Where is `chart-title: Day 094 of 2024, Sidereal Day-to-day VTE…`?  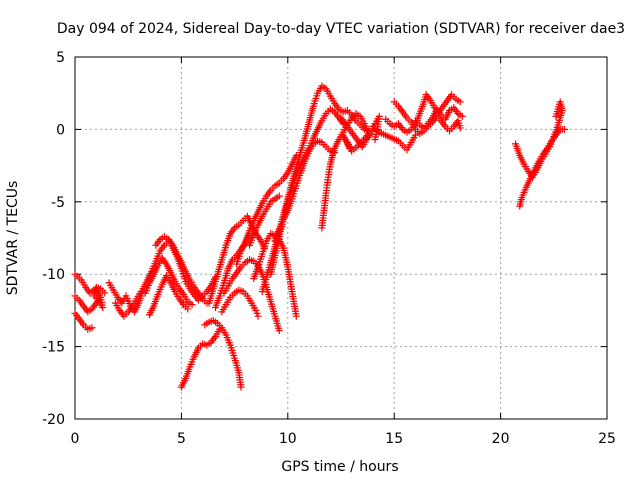
chart-title: Day 094 of 2024, Sidereal Day-to-day VTE… is located at coordinates (341, 29).